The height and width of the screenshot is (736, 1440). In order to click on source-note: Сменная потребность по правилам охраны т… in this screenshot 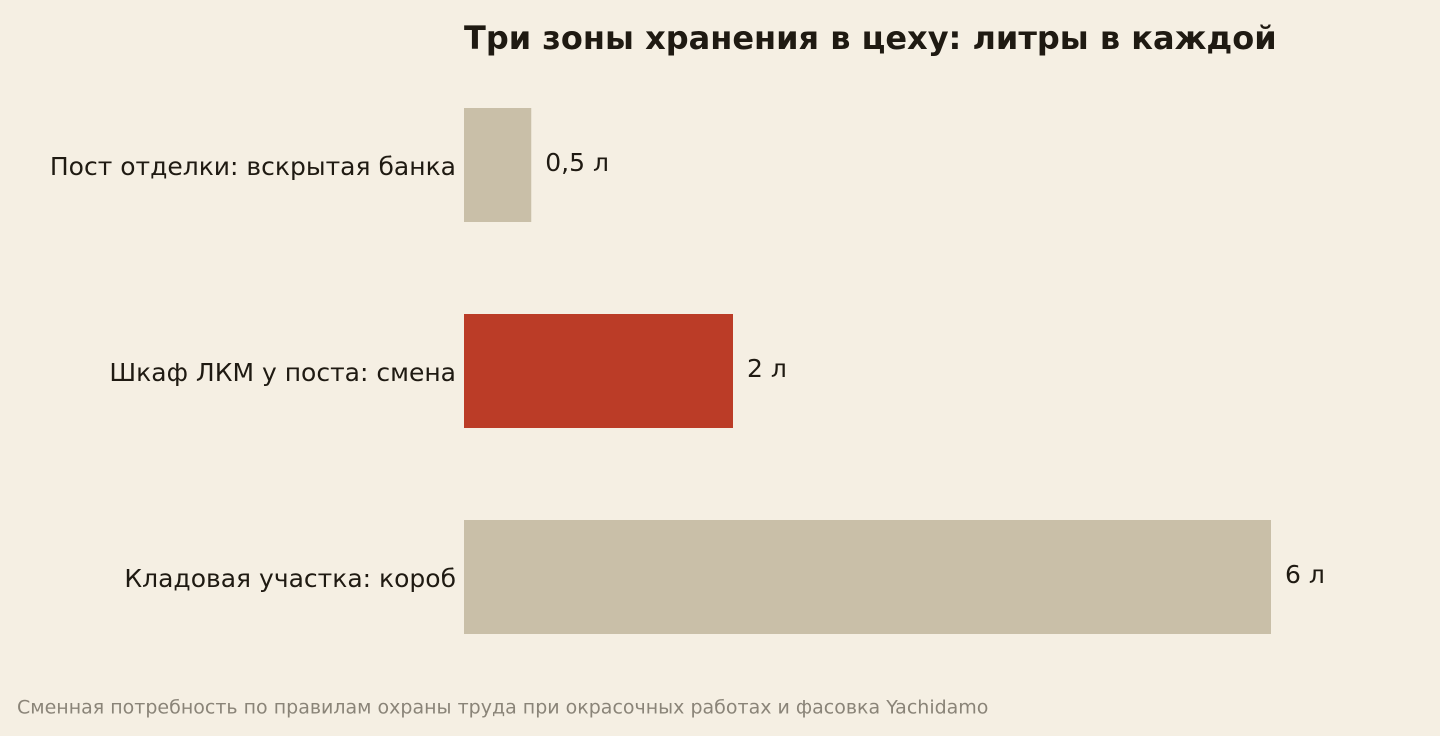, I will do `click(502, 708)`.